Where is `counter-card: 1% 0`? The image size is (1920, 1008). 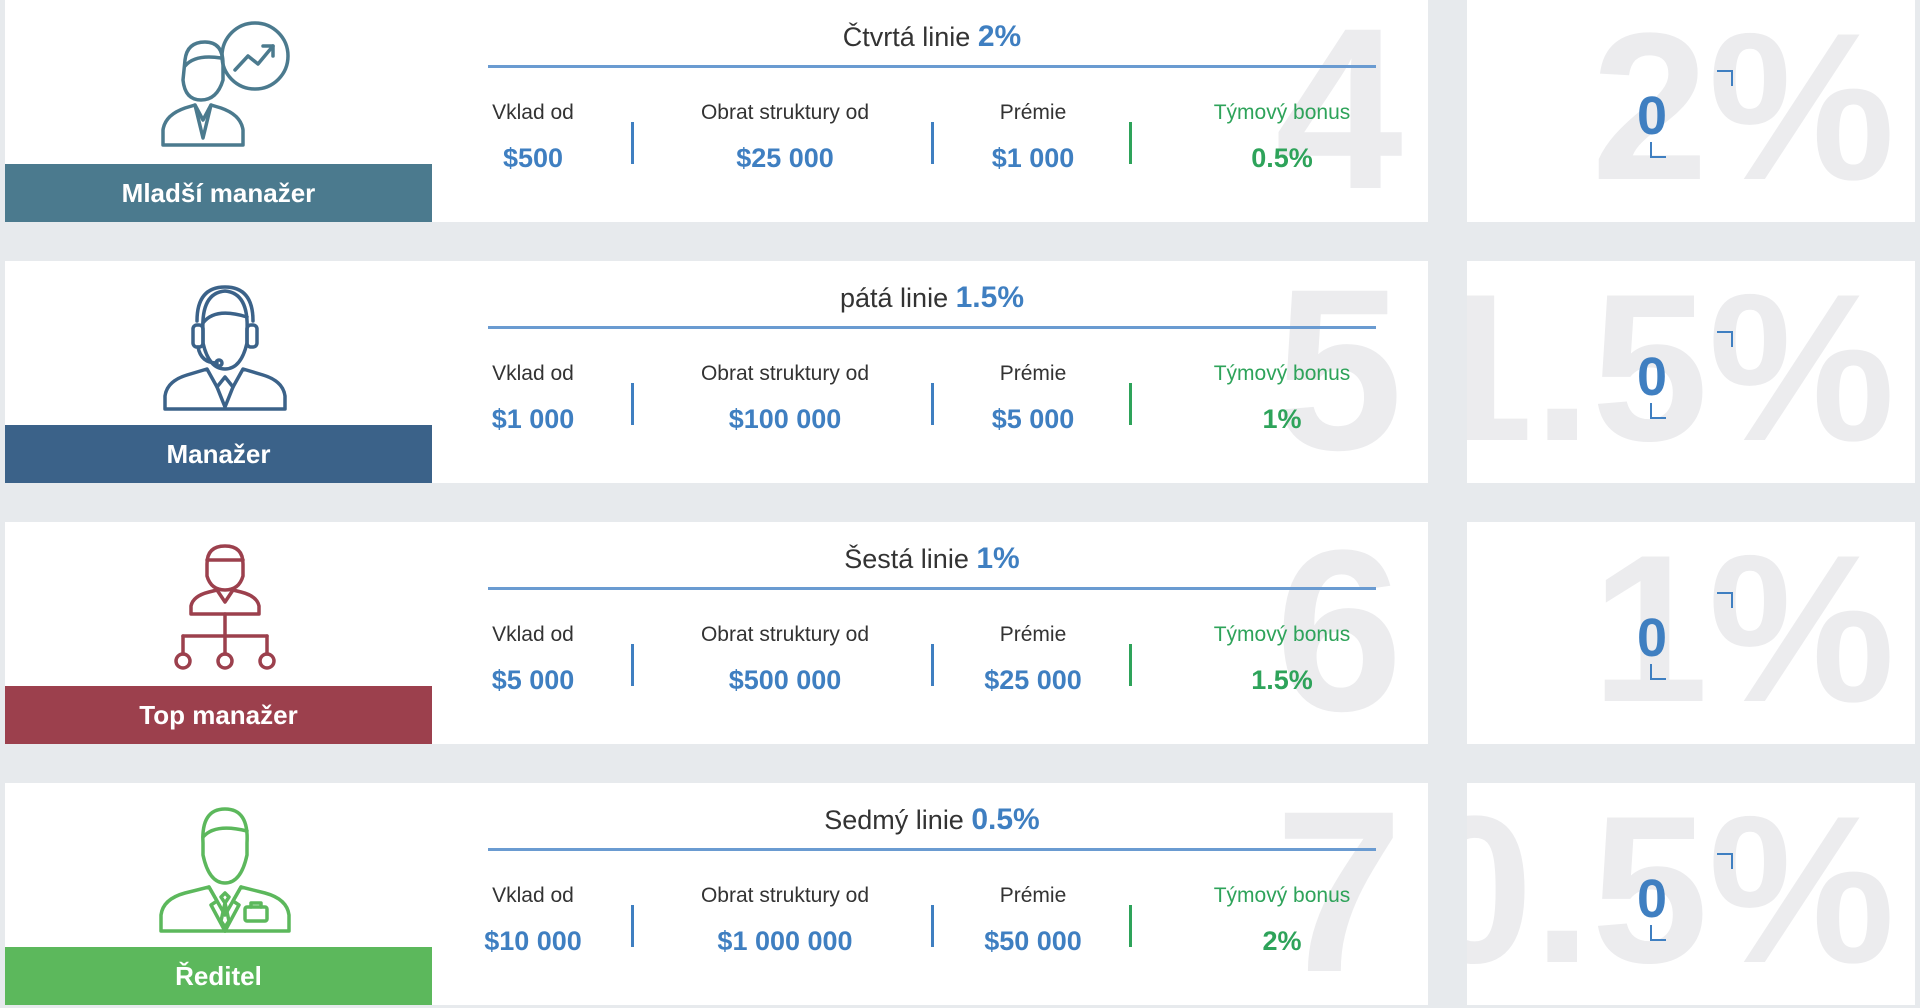 counter-card: 1% 0 is located at coordinates (1691, 633).